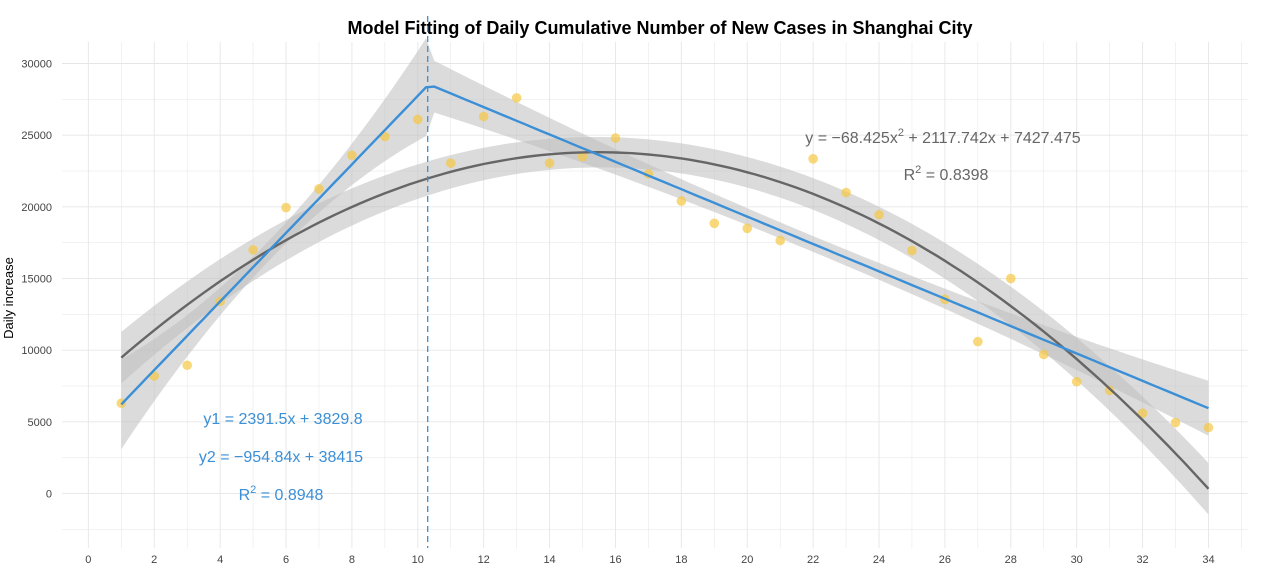 The width and height of the screenshot is (1268, 570). What do you see at coordinates (8, 298) in the screenshot?
I see `y-axis-label: Daily increase` at bounding box center [8, 298].